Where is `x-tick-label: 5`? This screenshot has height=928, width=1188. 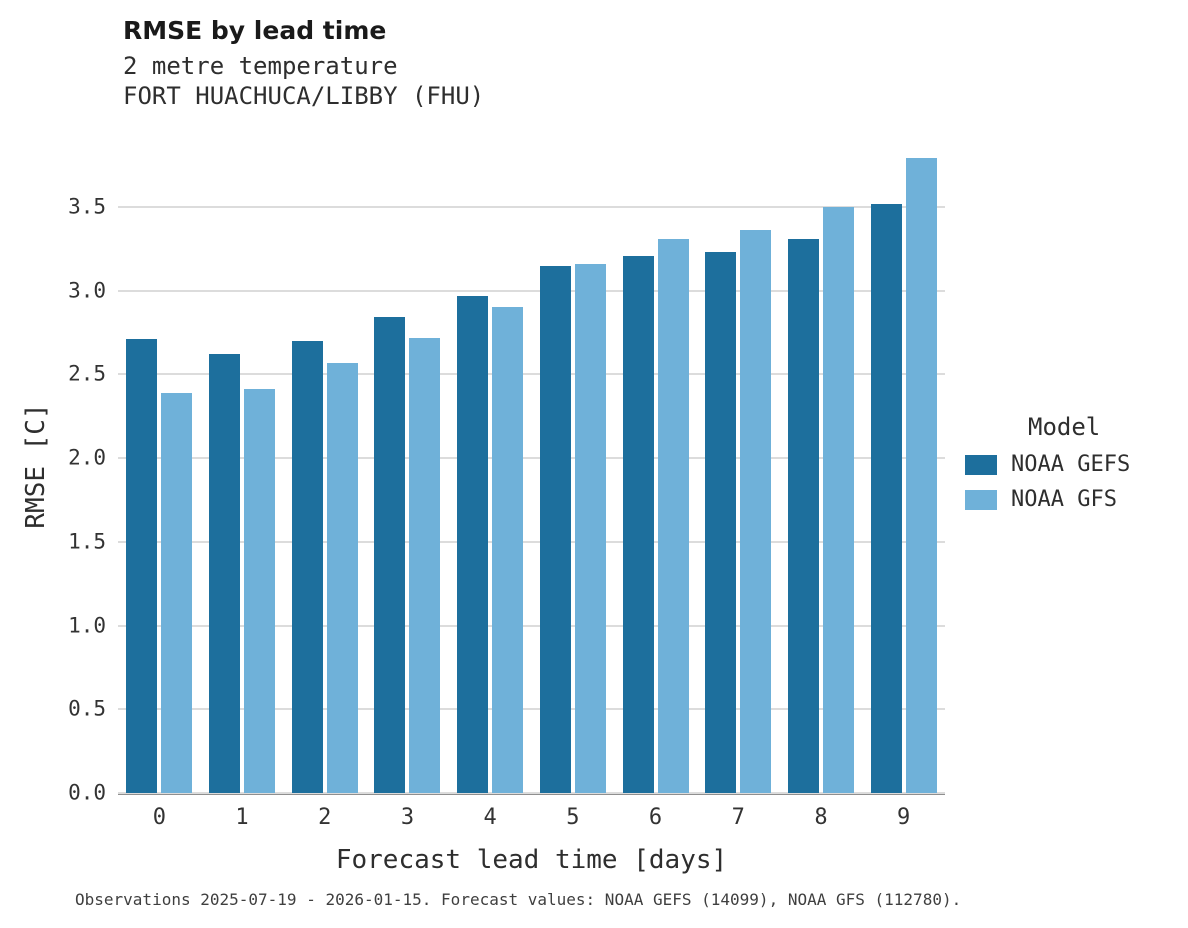
x-tick-label: 5 is located at coordinates (573, 817).